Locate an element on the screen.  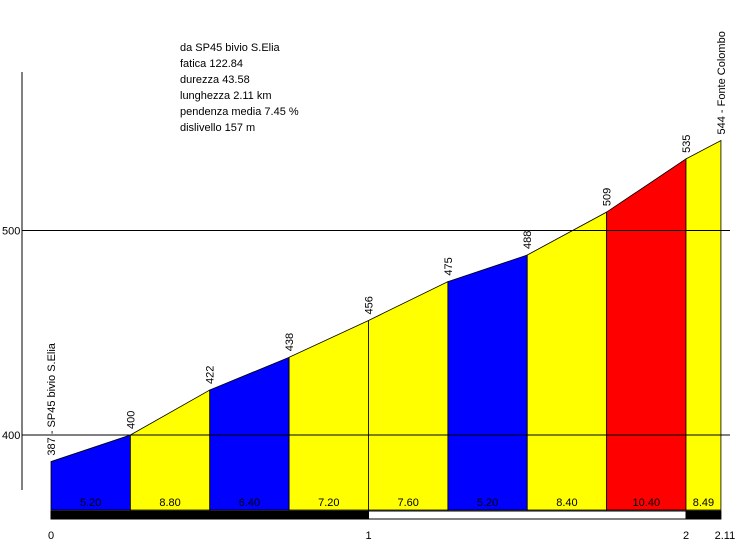
gradient-label: 10.40 is located at coordinates (647, 503).